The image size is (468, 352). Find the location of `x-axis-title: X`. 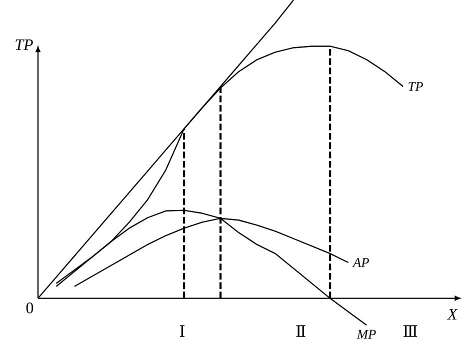

x-axis-title: X is located at coordinates (452, 314).